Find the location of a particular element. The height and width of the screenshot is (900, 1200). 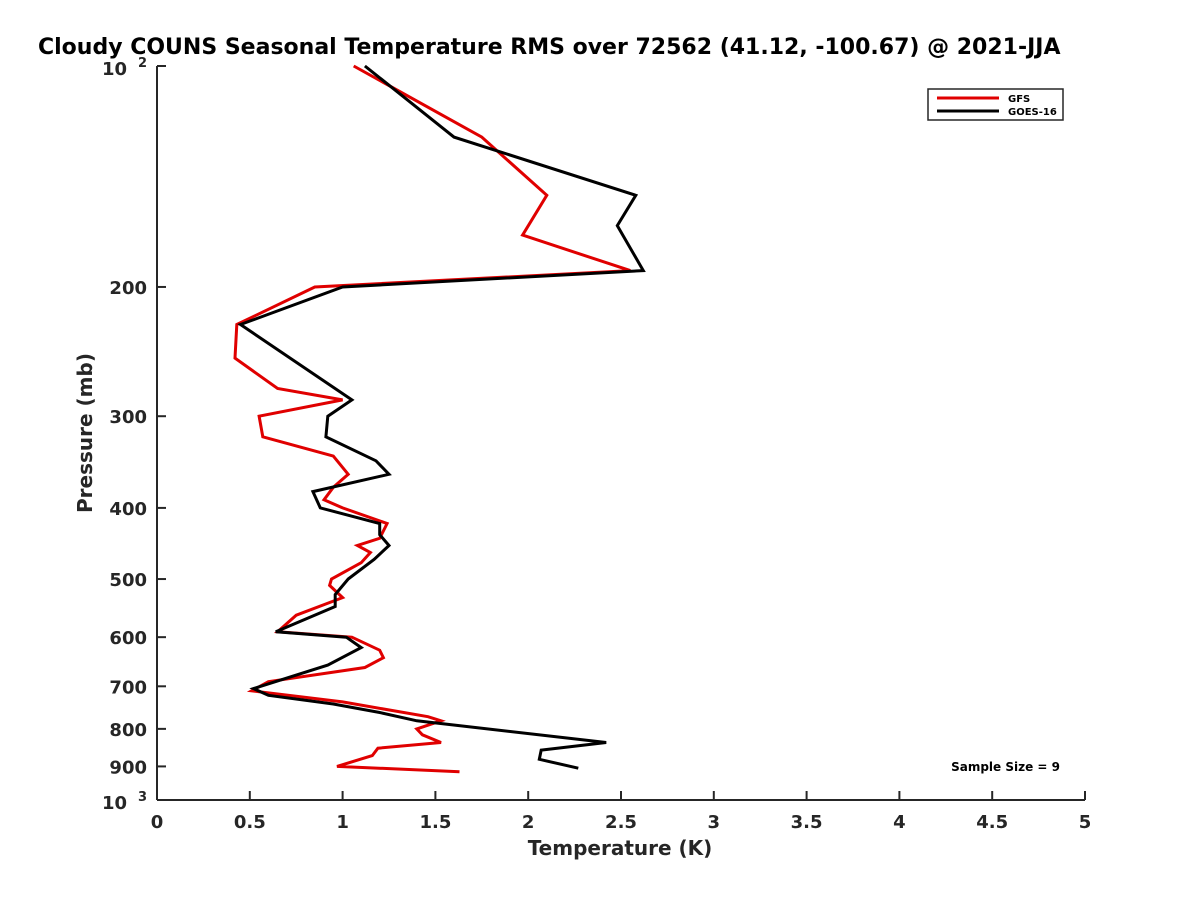

legend-label: GFS is located at coordinates (1019, 99).